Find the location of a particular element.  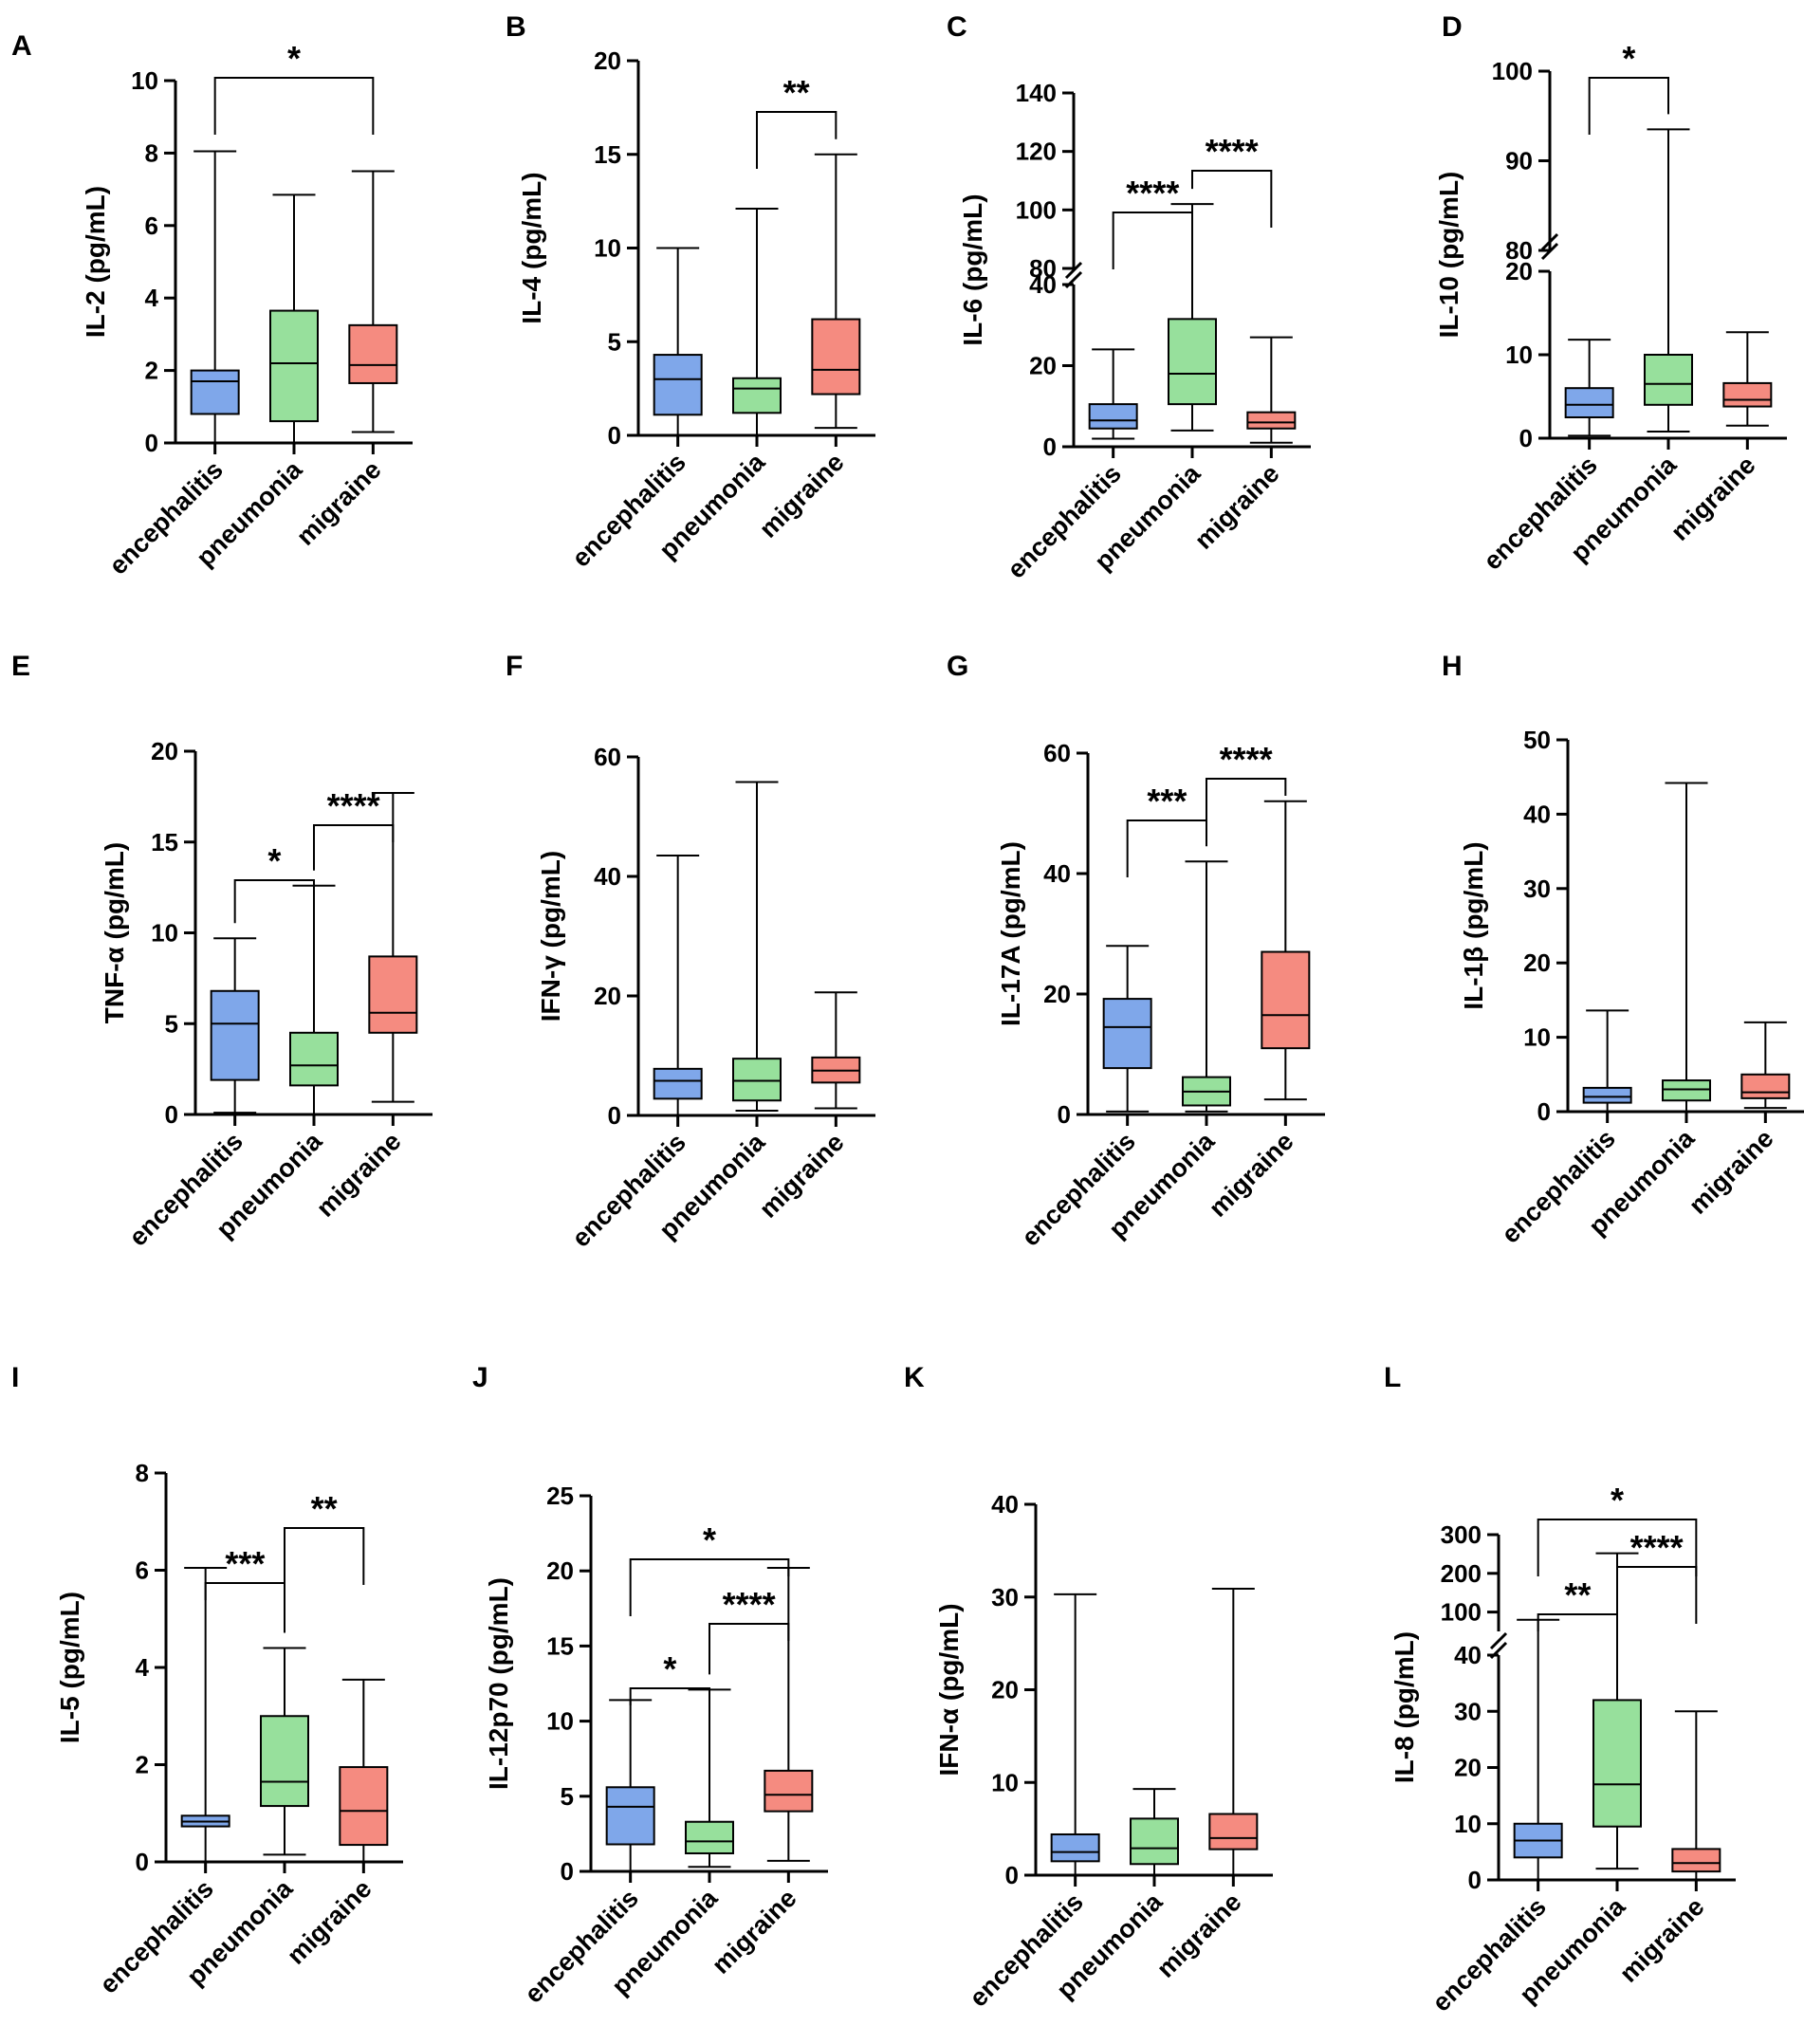

panel-letter: K is located at coordinates (914, 1378).